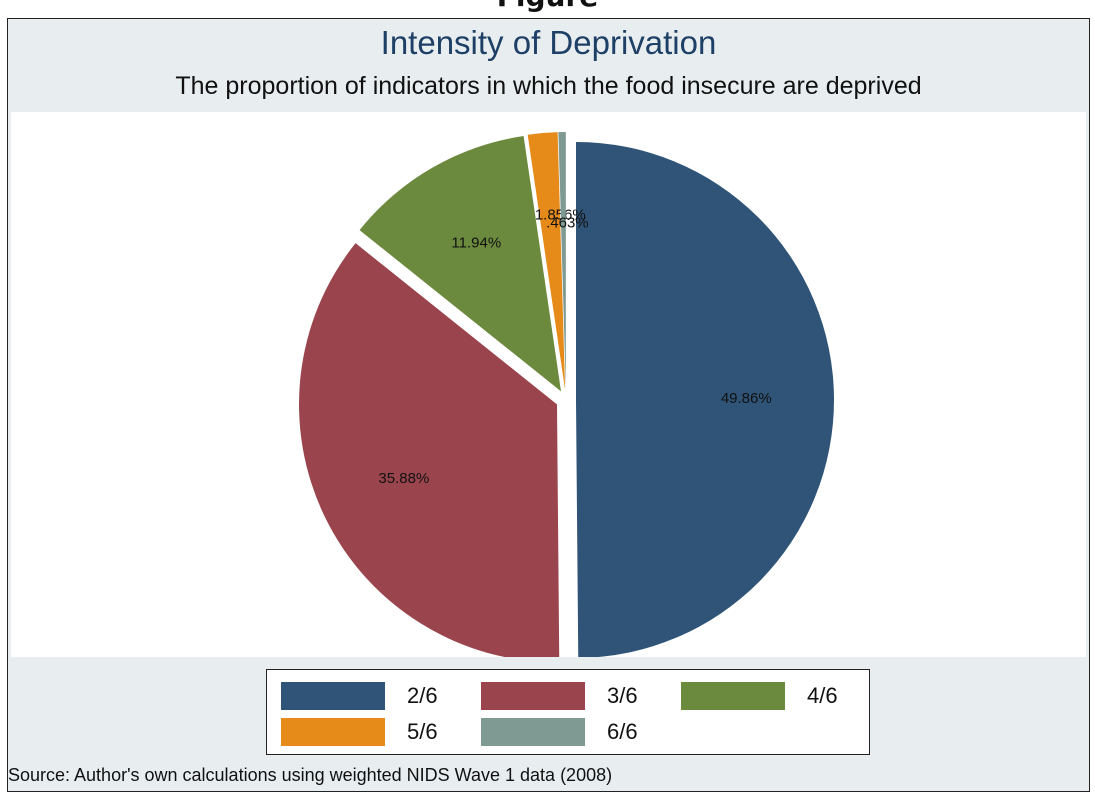  What do you see at coordinates (403, 478) in the screenshot?
I see `slice-data-label: 35.88%` at bounding box center [403, 478].